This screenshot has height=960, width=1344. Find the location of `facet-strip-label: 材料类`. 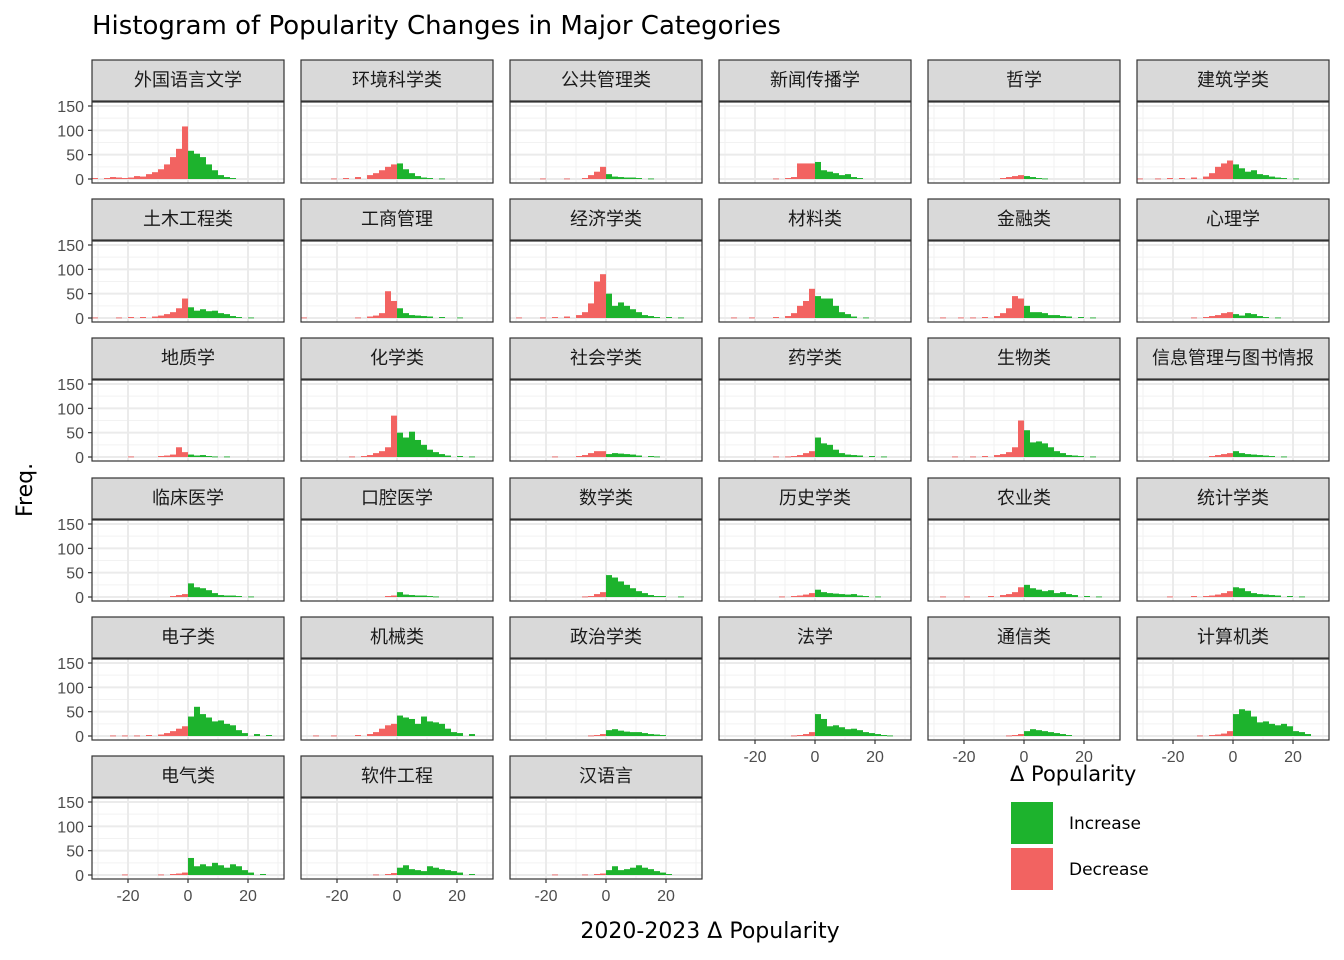

facet-strip-label: 材料类 is located at coordinates (815, 219).